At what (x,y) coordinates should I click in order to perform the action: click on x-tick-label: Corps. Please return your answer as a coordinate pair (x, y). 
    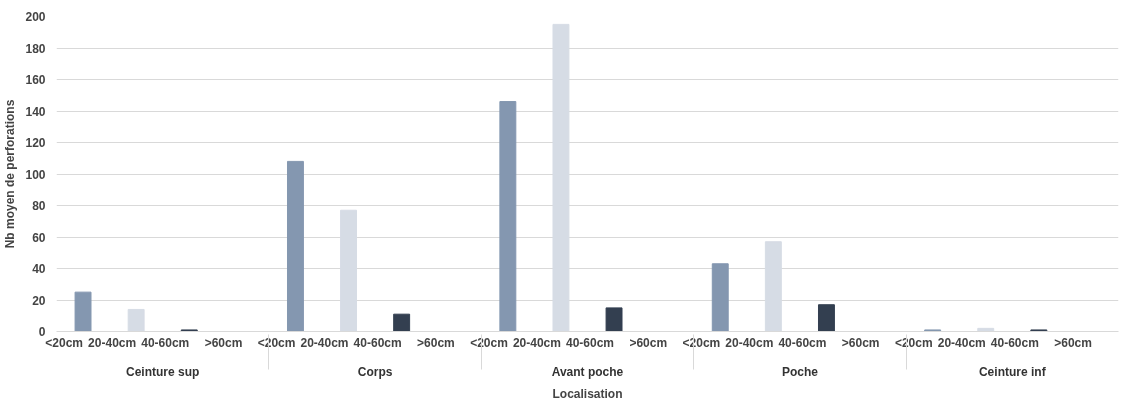
    Looking at the image, I should click on (375, 371).